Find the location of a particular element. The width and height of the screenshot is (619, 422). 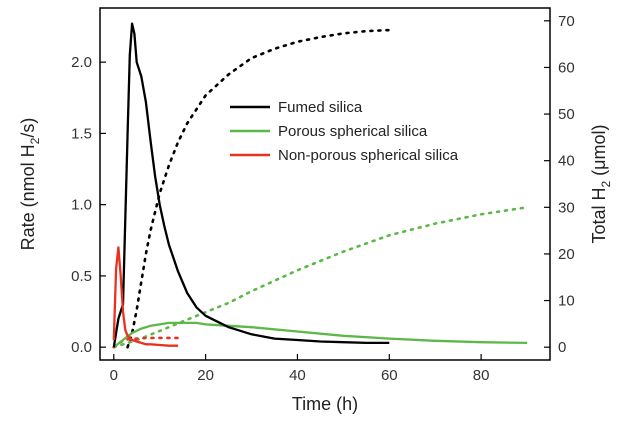

series-1-rate-line is located at coordinates (320, 335).